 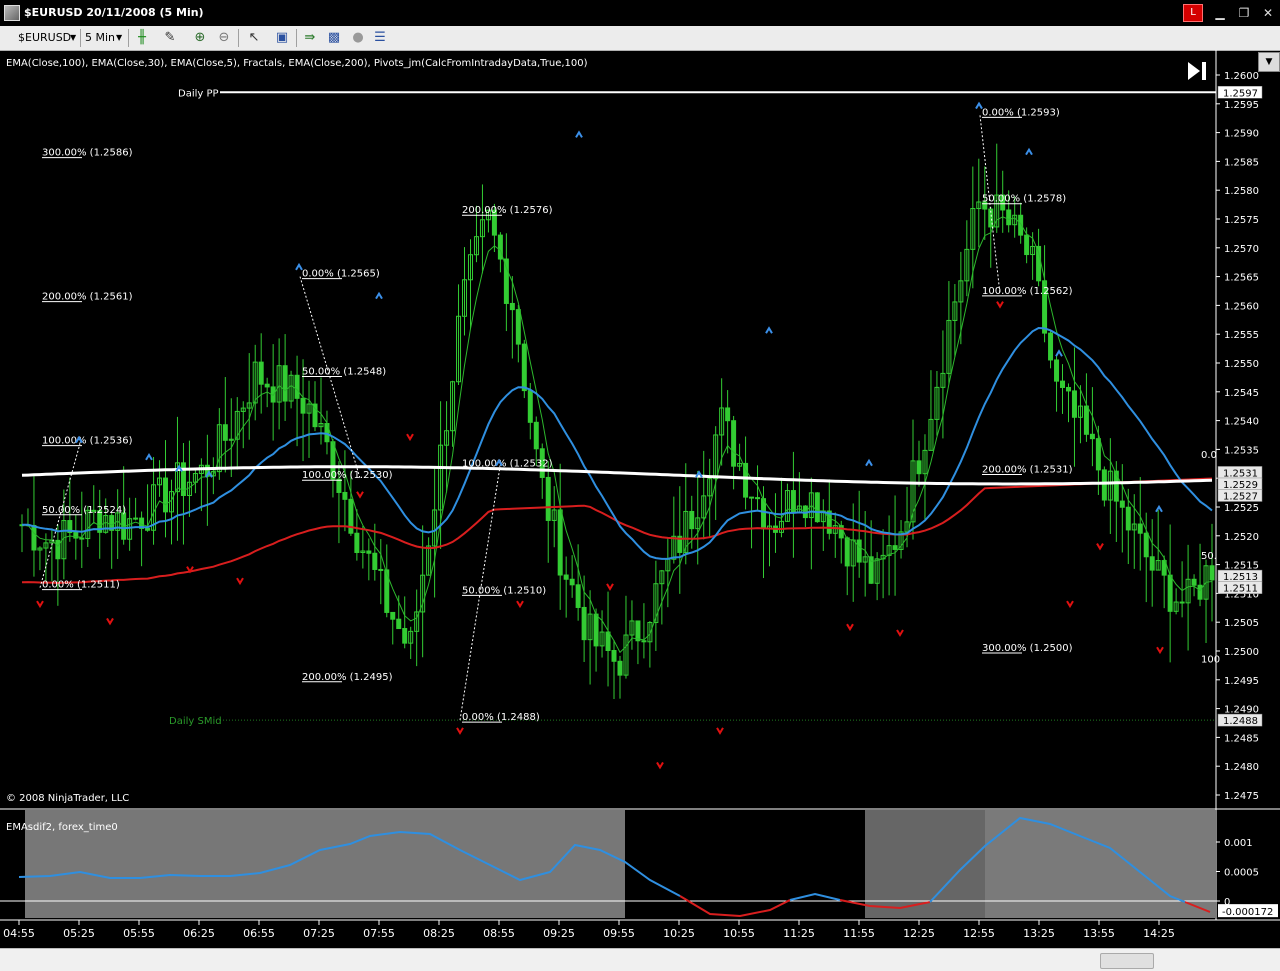 What do you see at coordinates (1027, 291) in the screenshot?
I see `fib-level-label: 100.00% (1.2562)` at bounding box center [1027, 291].